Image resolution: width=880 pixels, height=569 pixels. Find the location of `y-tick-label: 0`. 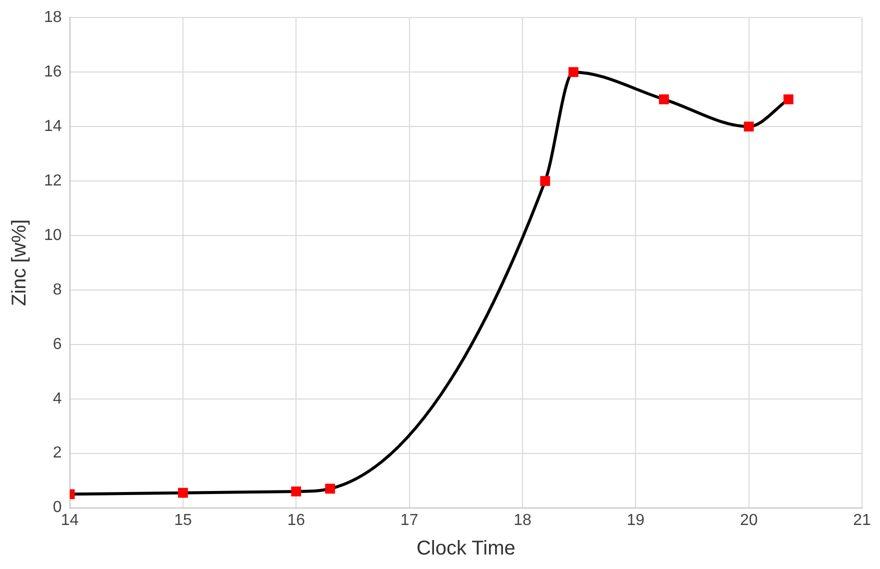

y-tick-label: 0 is located at coordinates (57, 507).